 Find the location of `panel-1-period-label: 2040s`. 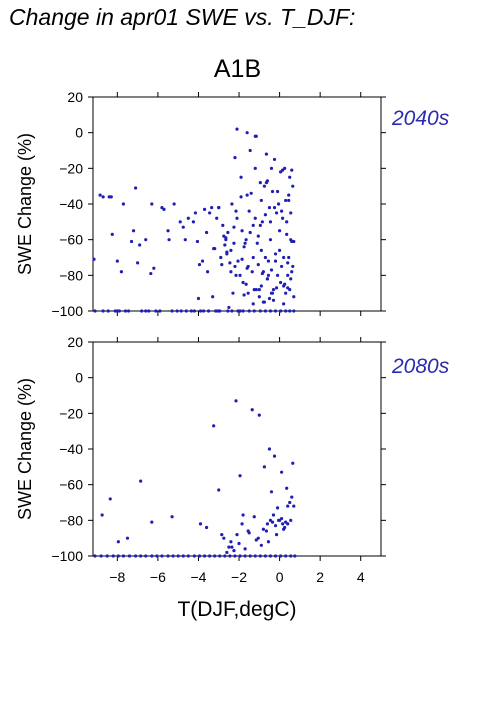

panel-1-period-label: 2040s is located at coordinates (421, 118).